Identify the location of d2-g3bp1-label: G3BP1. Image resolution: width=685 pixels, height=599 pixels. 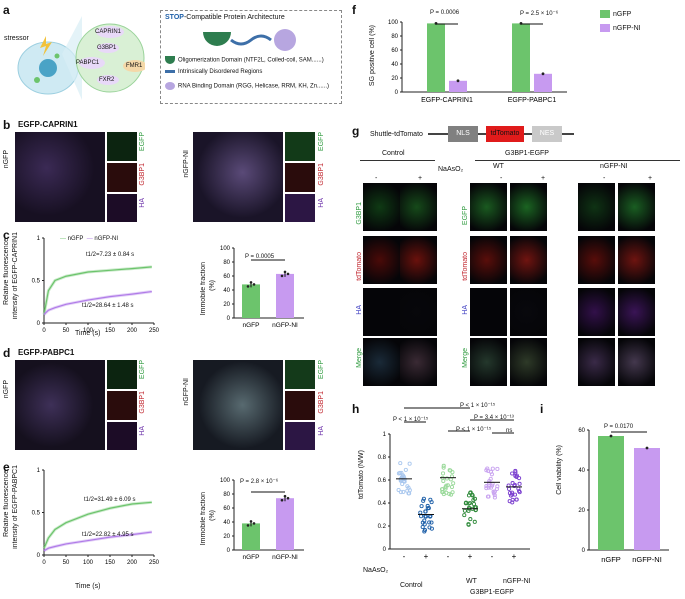
(321, 402).